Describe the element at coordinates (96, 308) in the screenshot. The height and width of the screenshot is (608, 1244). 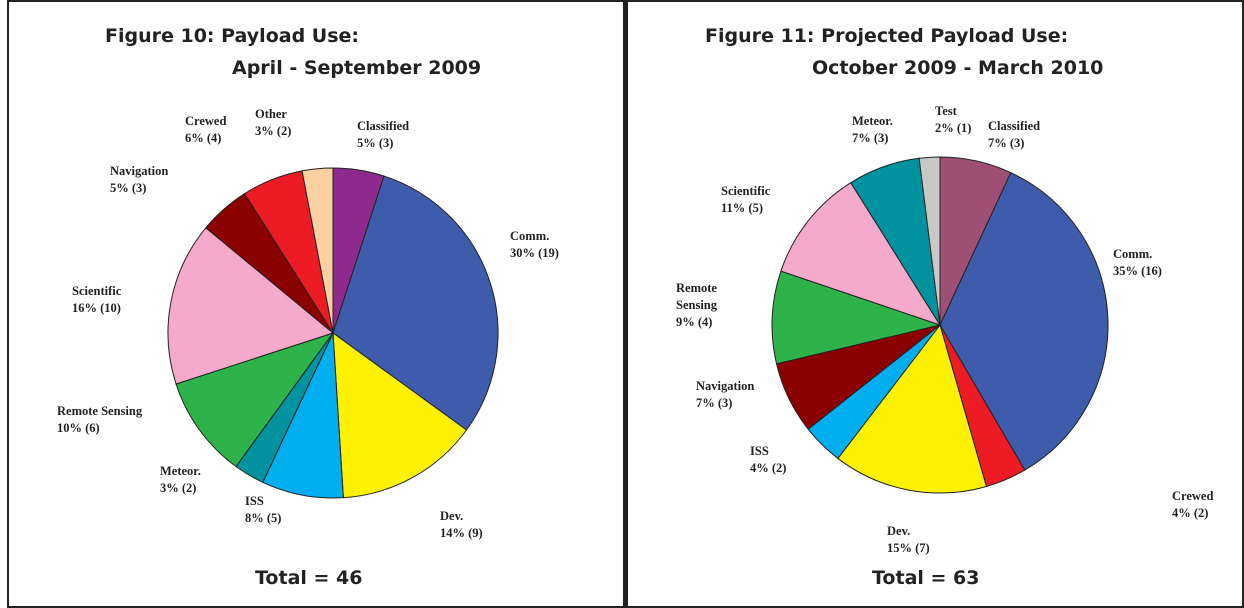
I see `slice-value-label: 16% (10)` at that location.